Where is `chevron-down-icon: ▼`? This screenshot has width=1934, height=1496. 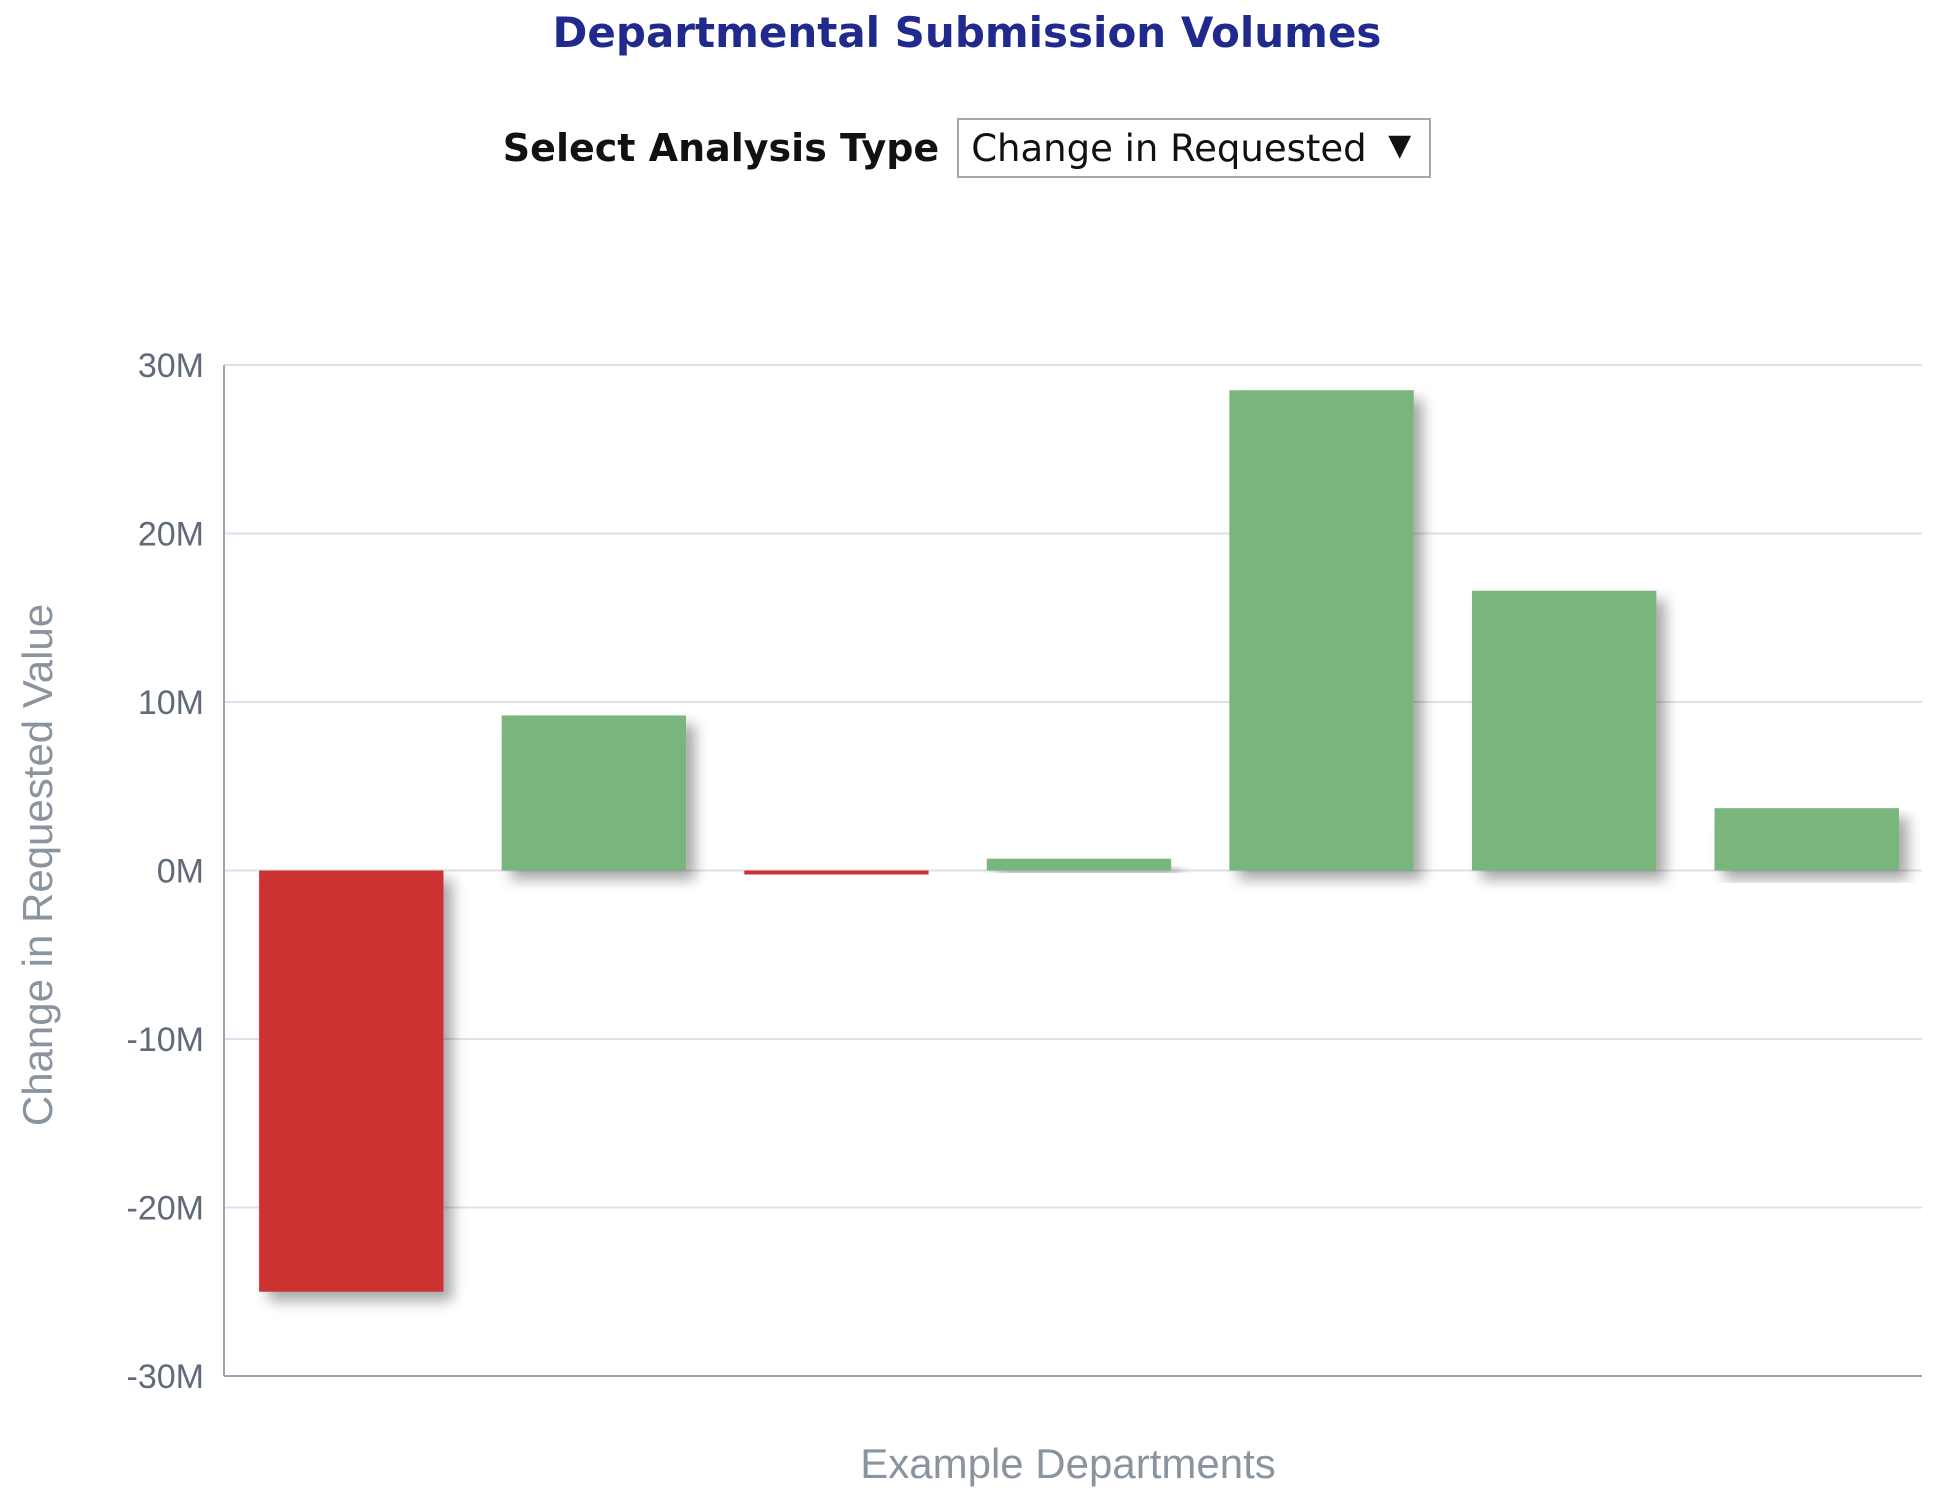
chevron-down-icon: ▼ is located at coordinates (1400, 145).